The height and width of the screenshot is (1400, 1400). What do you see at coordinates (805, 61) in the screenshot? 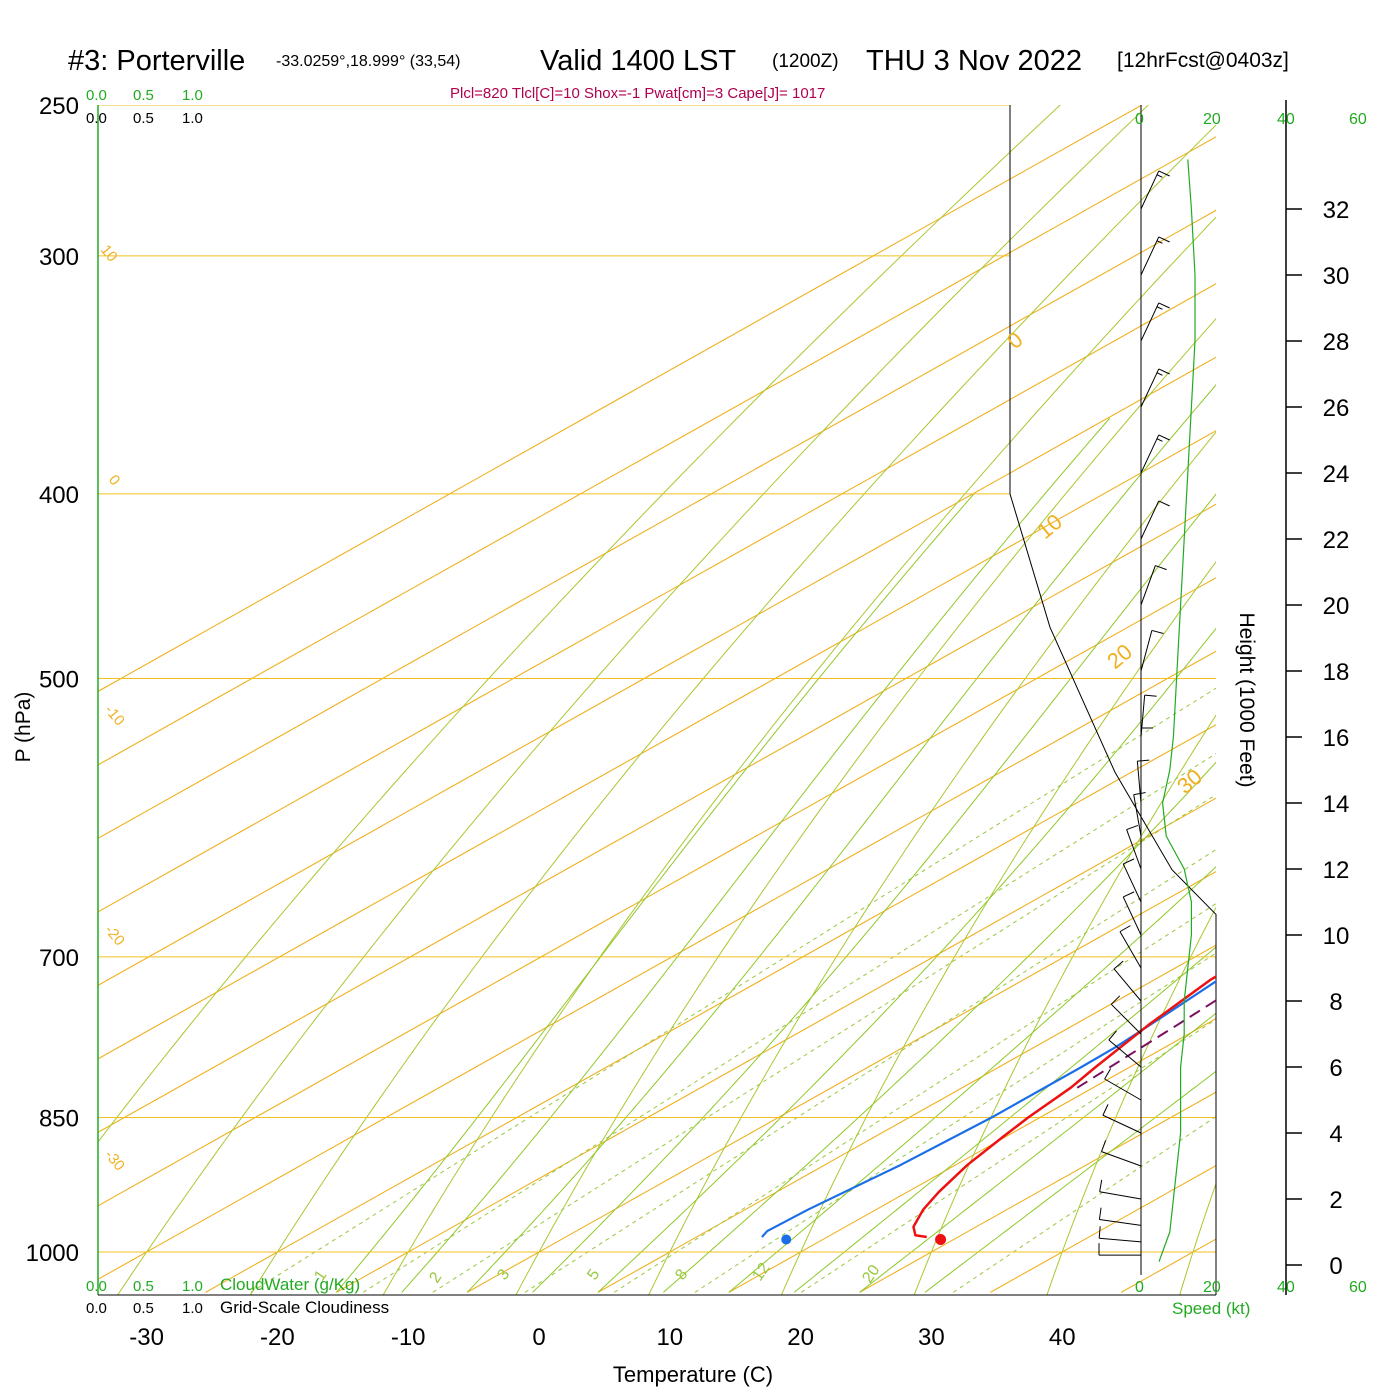
I see `utc-time: (1200Z)` at bounding box center [805, 61].